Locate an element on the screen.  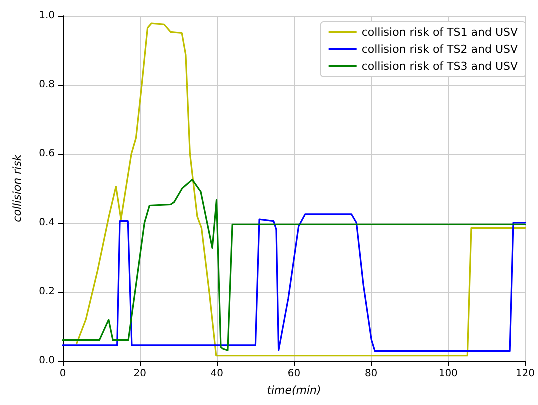
y-tick-label: 1.0 is located at coordinates (47, 16).